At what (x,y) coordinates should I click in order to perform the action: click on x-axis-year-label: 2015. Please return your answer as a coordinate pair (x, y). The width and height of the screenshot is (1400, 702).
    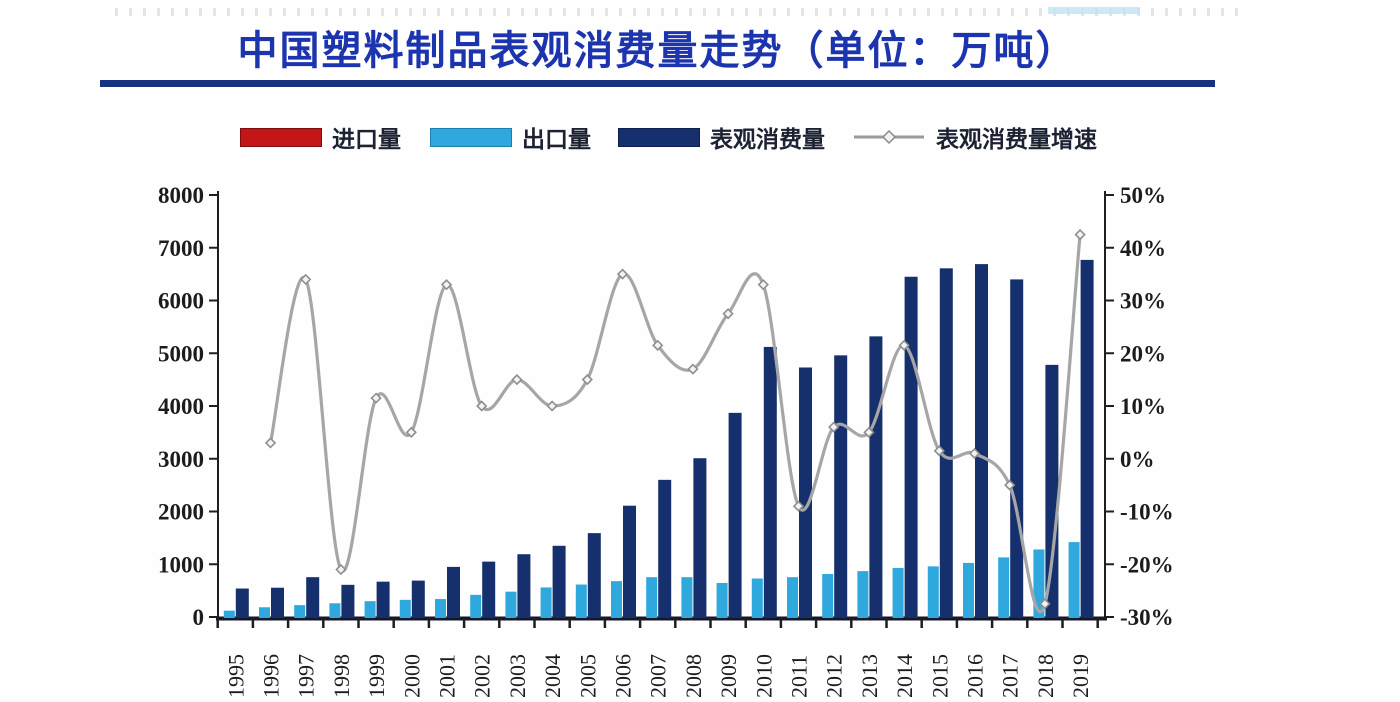
    Looking at the image, I should click on (939, 676).